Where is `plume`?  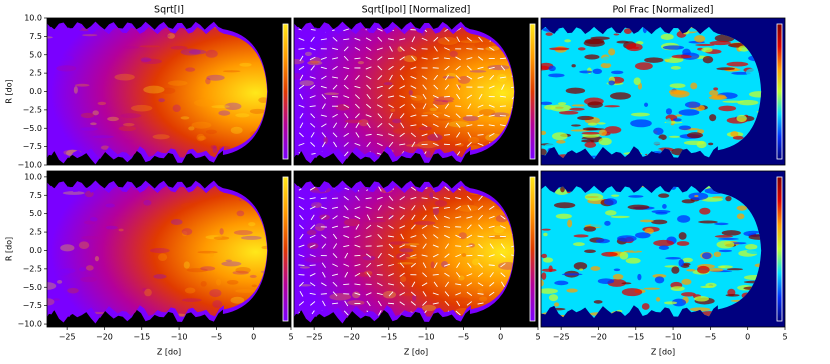 plume is located at coordinates (157, 93).